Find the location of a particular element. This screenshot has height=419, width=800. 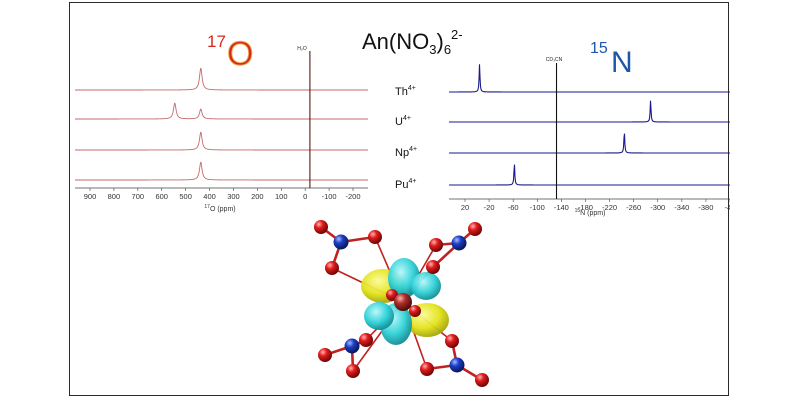

oxygen-tick-label: -100 is located at coordinates (329, 196).